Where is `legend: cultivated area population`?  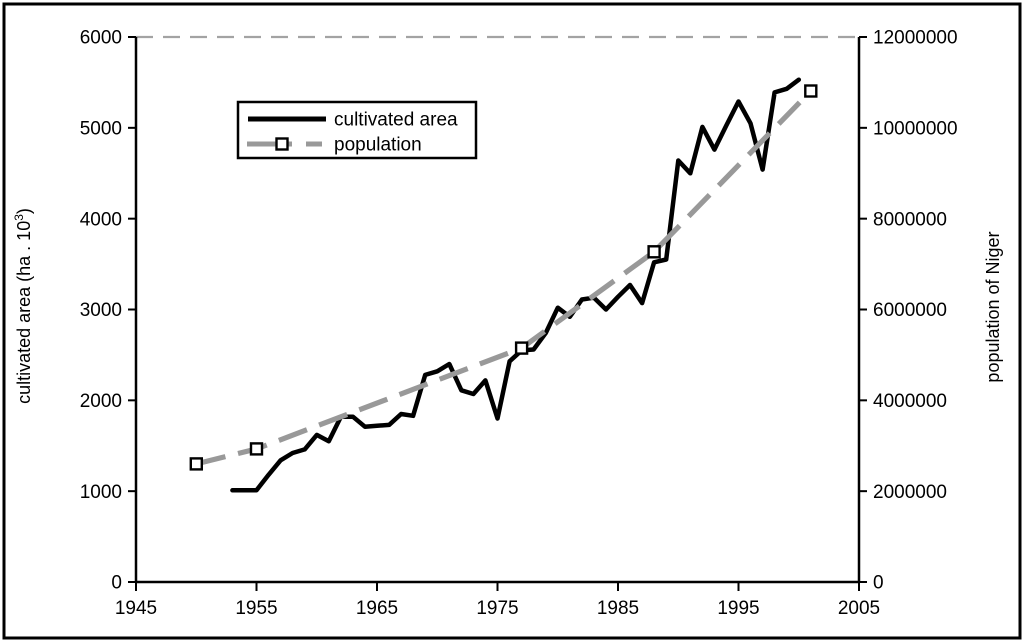
legend: cultivated area population is located at coordinates (357, 130).